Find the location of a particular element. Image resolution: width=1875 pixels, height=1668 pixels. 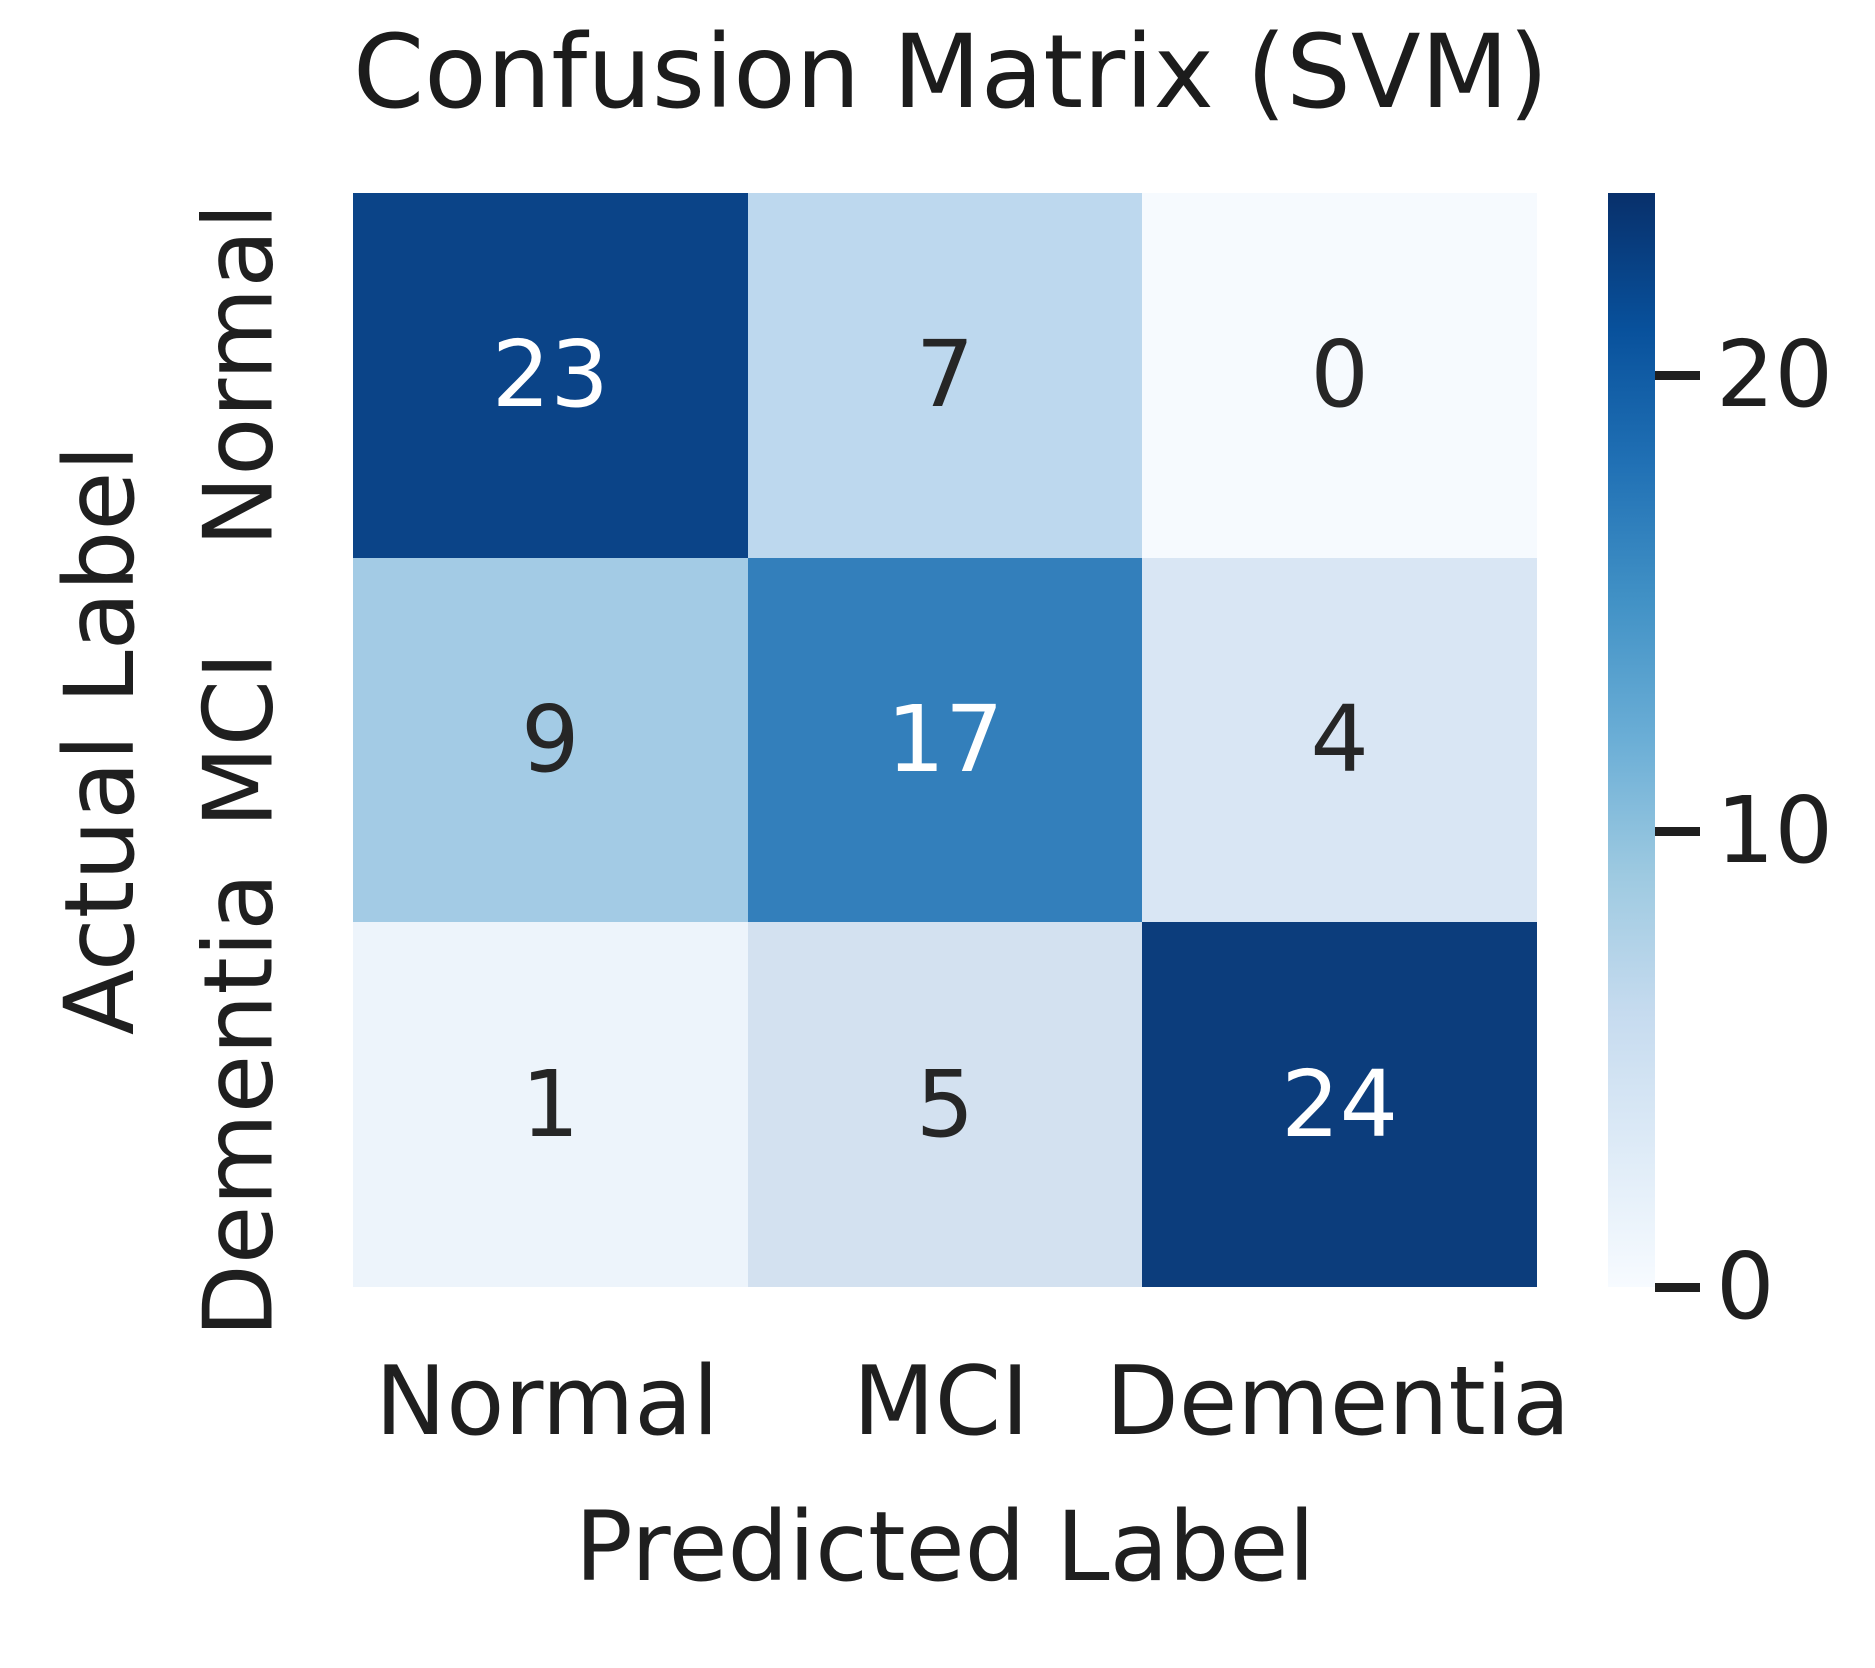

colorbar-tick: 10 is located at coordinates (1744, 831).